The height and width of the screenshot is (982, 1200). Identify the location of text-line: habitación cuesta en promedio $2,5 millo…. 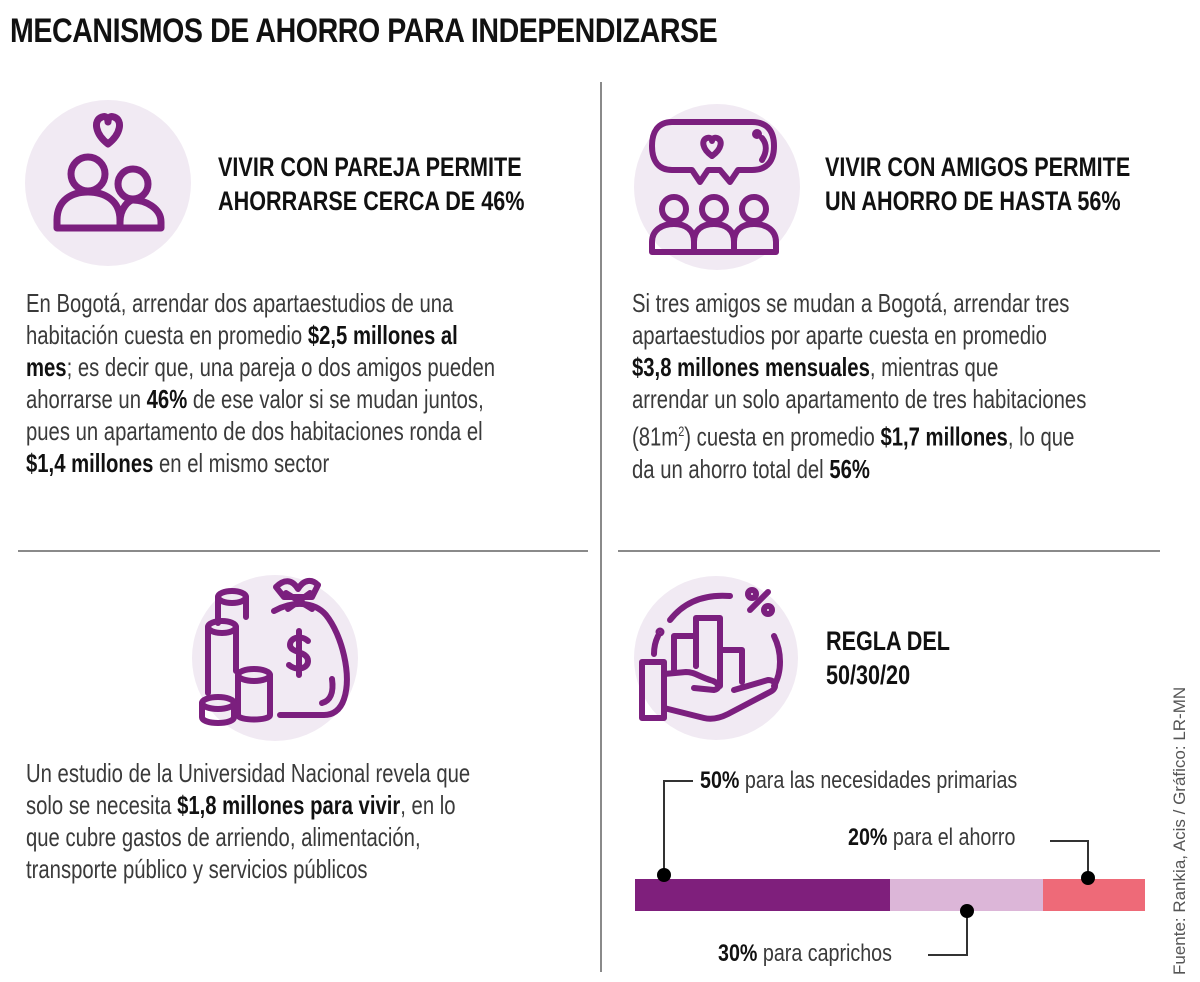
(260, 335).